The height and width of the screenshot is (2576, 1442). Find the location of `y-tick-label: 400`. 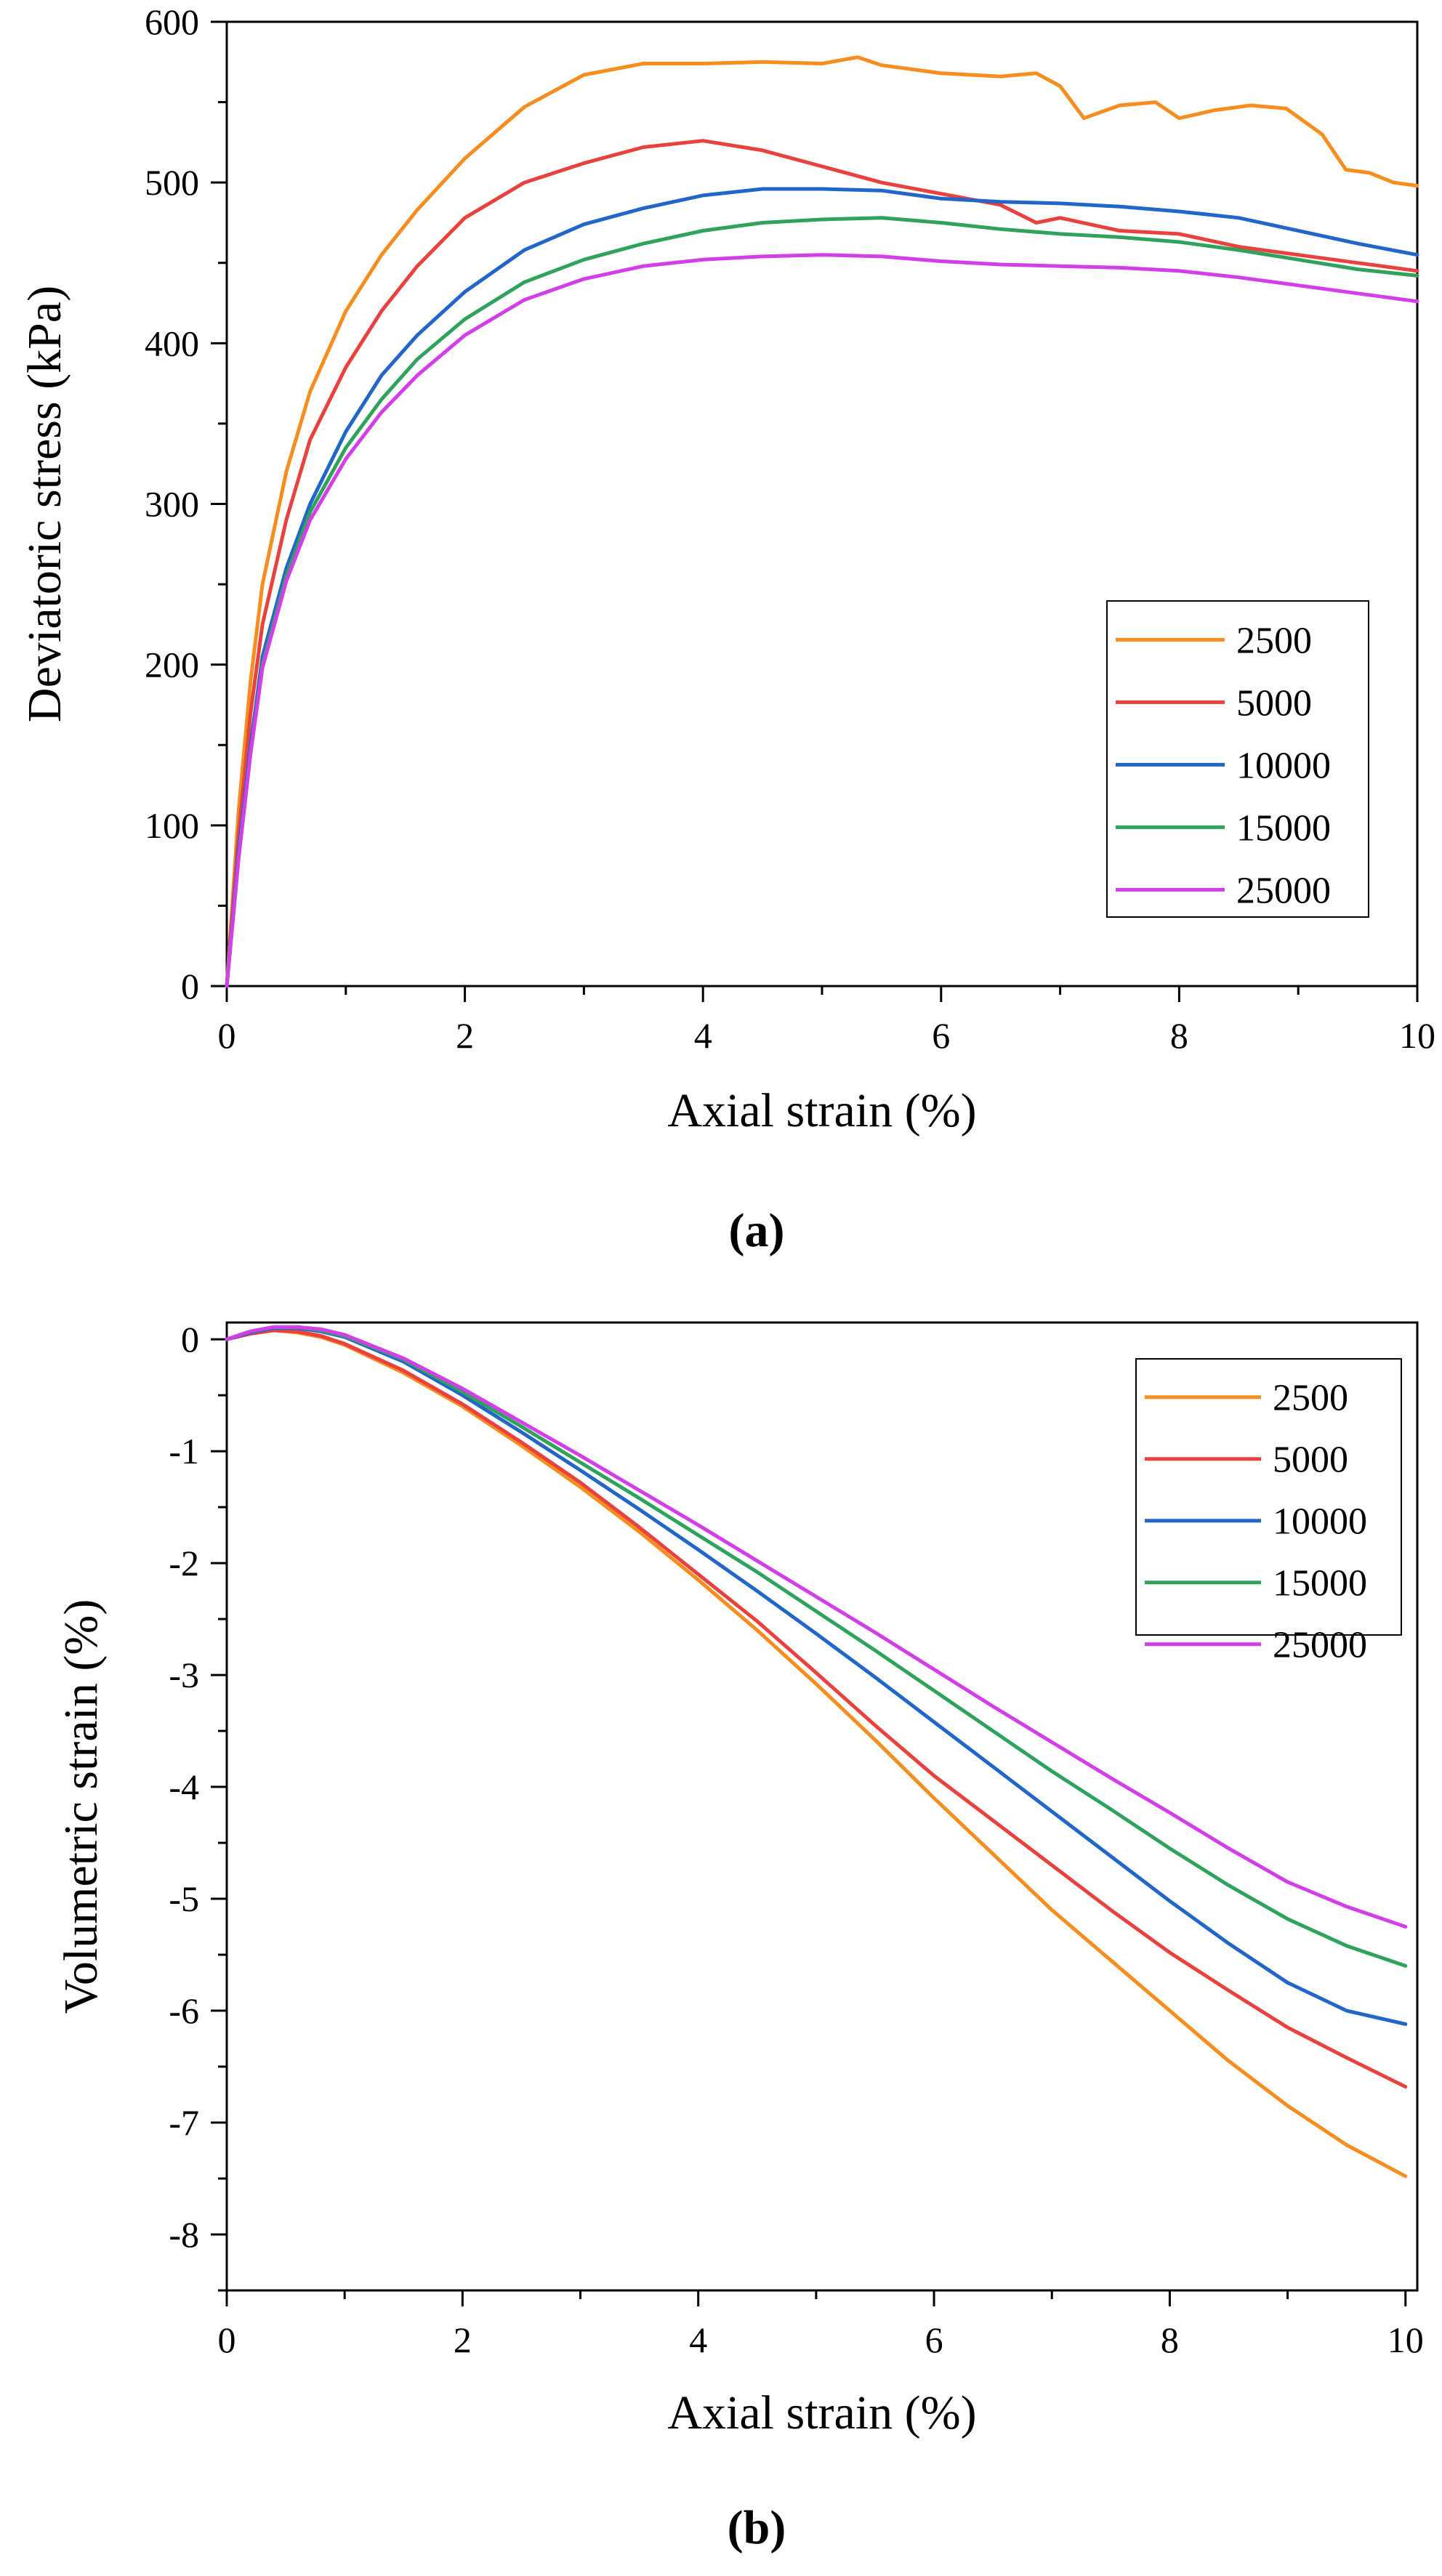

y-tick-label: 400 is located at coordinates (172, 343).